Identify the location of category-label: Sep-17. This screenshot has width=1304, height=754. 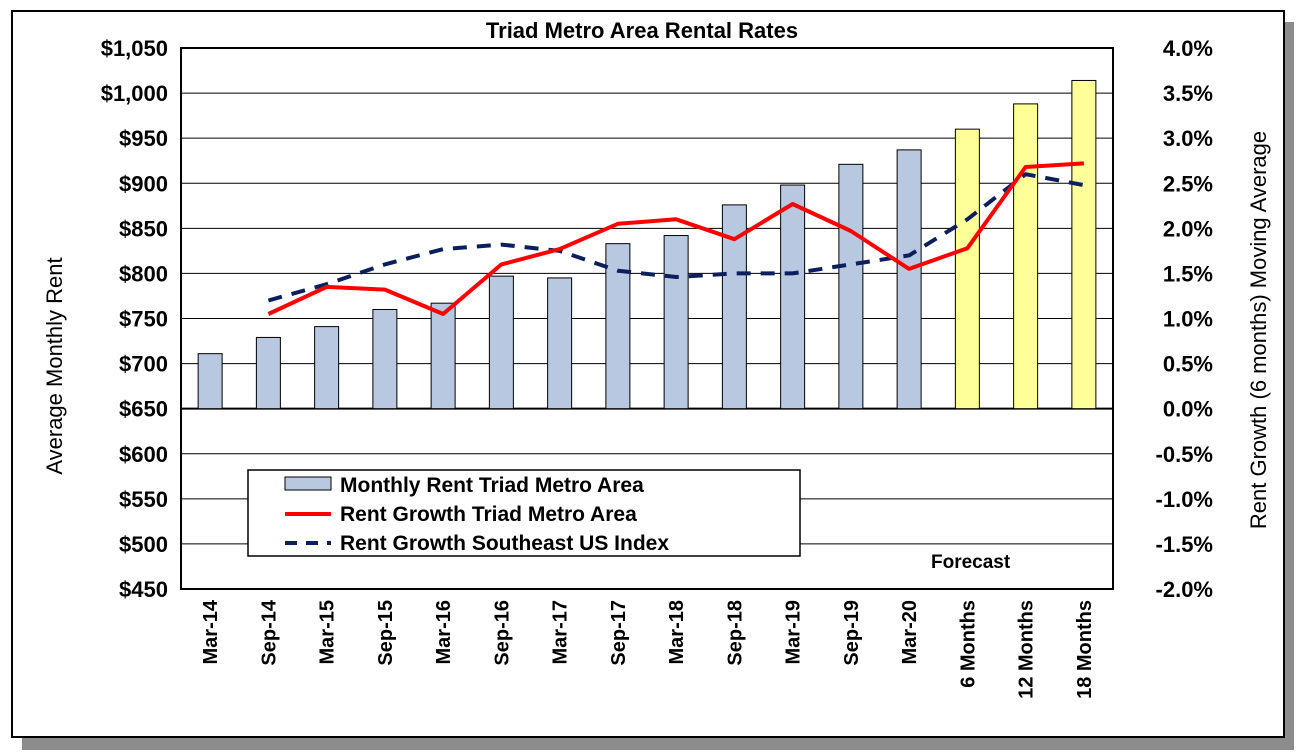
(619, 633).